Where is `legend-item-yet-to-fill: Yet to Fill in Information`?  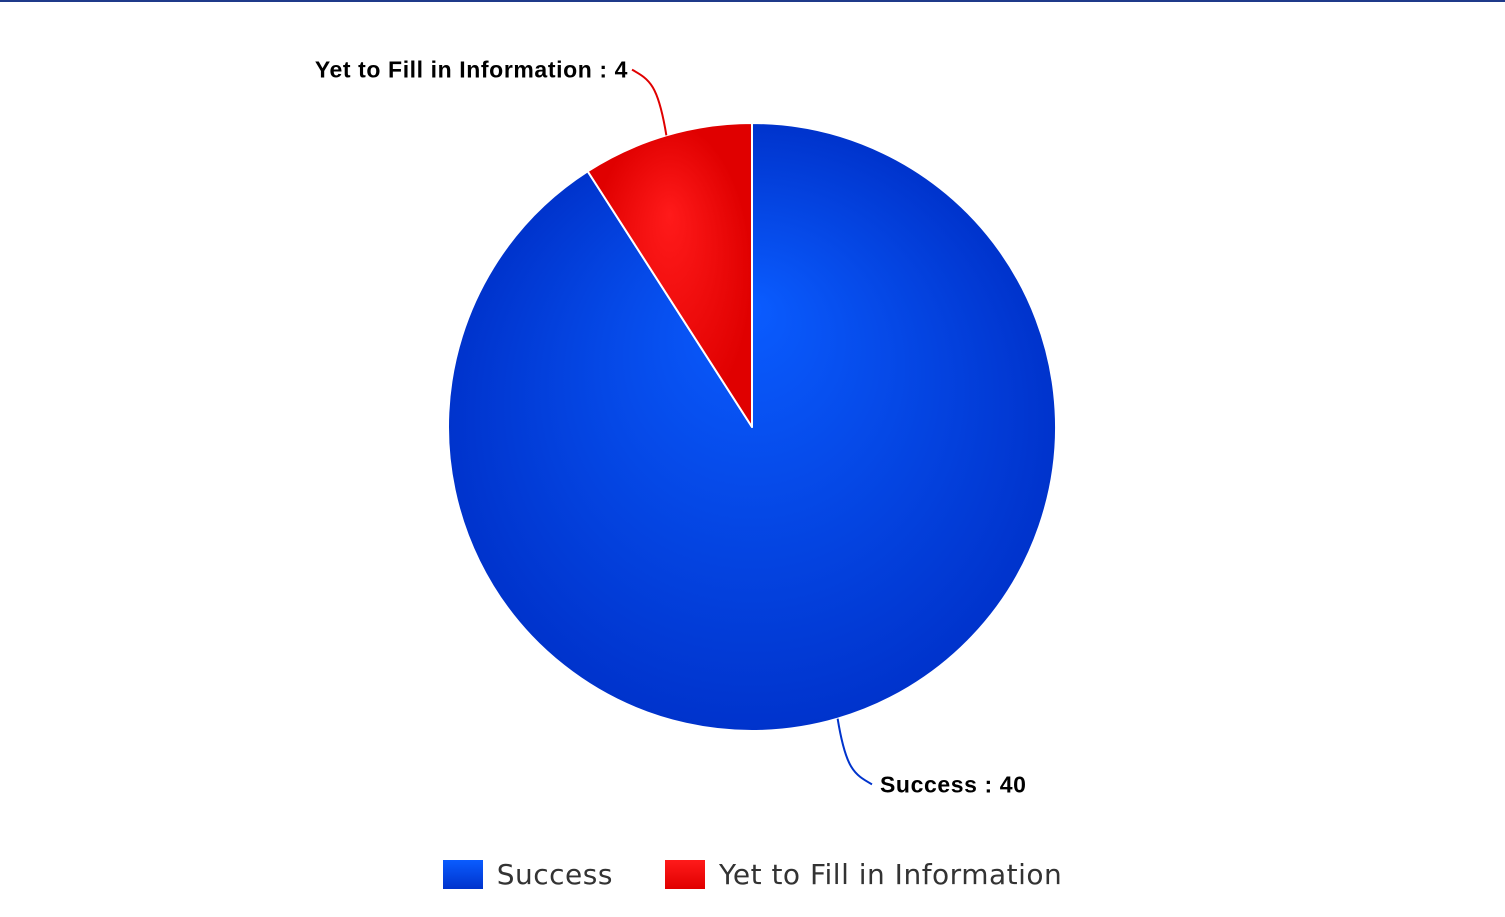 legend-item-yet-to-fill: Yet to Fill in Information is located at coordinates (863, 874).